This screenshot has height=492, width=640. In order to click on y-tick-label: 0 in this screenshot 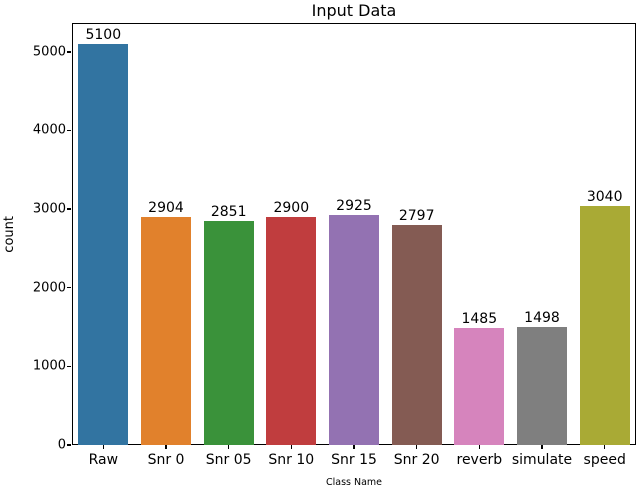, I will do `click(61, 445)`.